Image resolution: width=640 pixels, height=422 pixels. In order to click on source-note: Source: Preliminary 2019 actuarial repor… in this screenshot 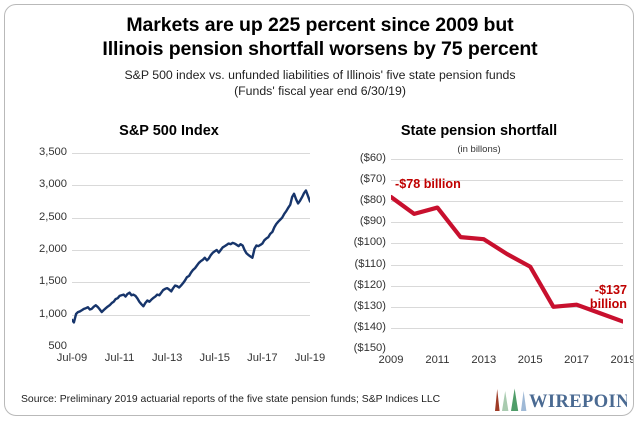, I will do `click(231, 399)`.